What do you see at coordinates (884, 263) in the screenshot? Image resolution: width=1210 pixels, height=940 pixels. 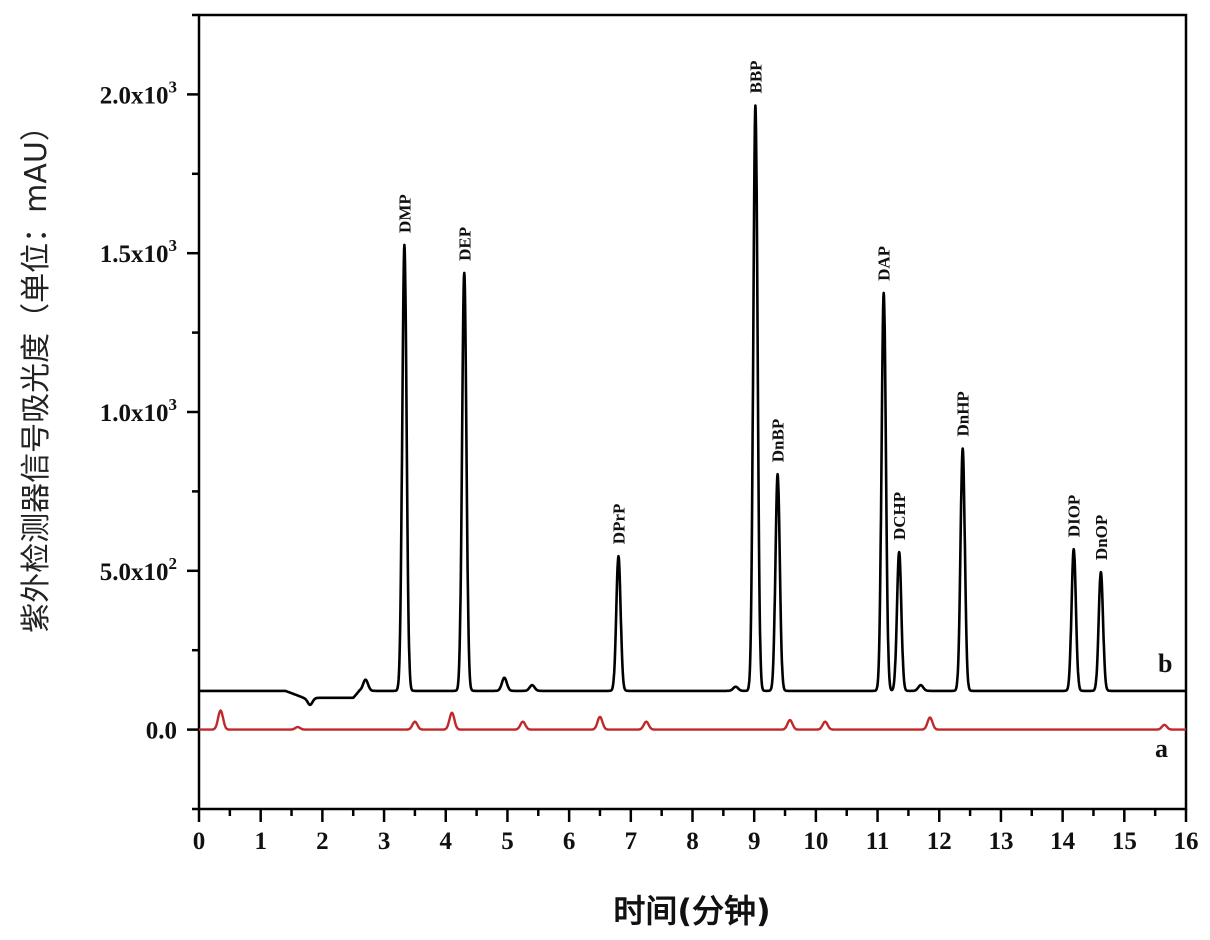 I see `peak-label-dap: DAP` at bounding box center [884, 263].